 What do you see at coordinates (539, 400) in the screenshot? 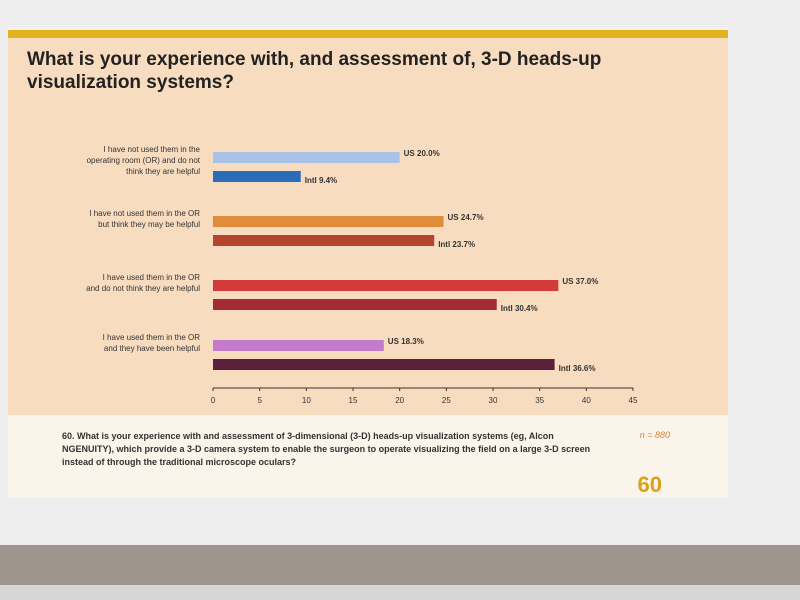
I see `x-tick-label: 35` at bounding box center [539, 400].